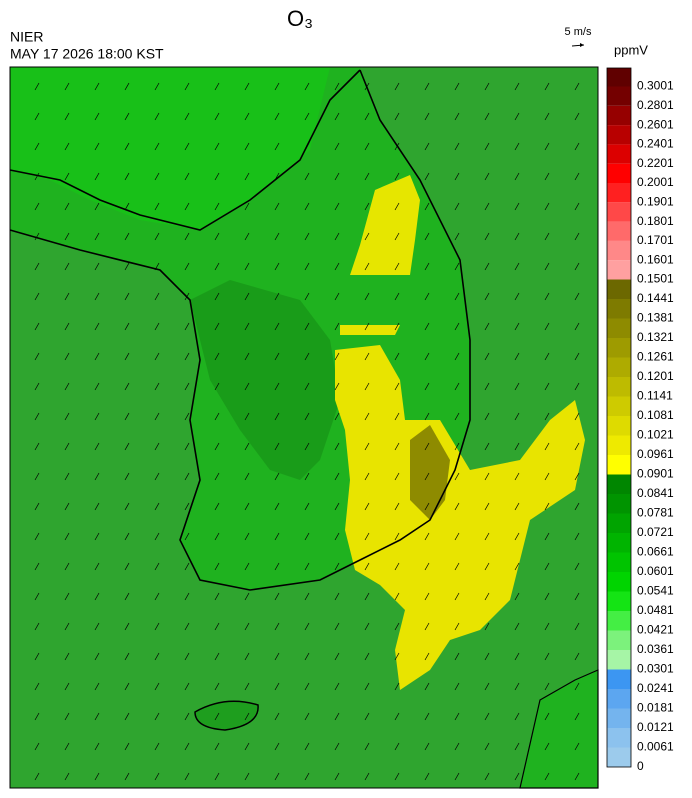 The width and height of the screenshot is (692, 798). I want to click on colorbar-label: 0.1601, so click(655, 259).